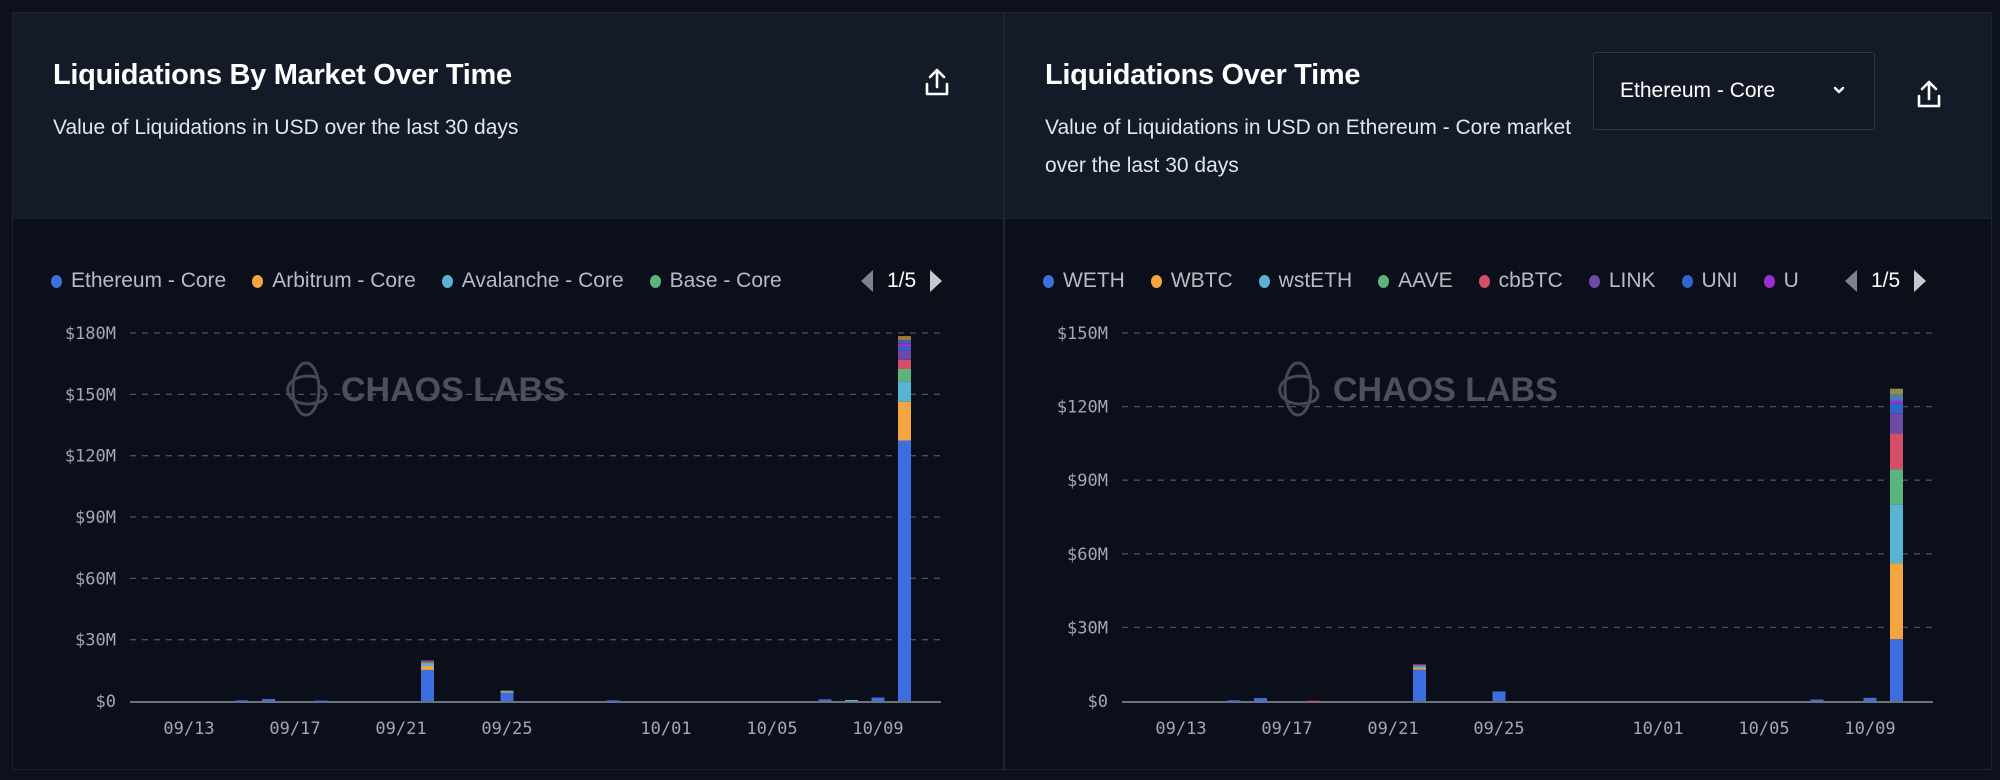  Describe the element at coordinates (1905, 281) in the screenshot. I see `legend-pager: 1/5` at that location.